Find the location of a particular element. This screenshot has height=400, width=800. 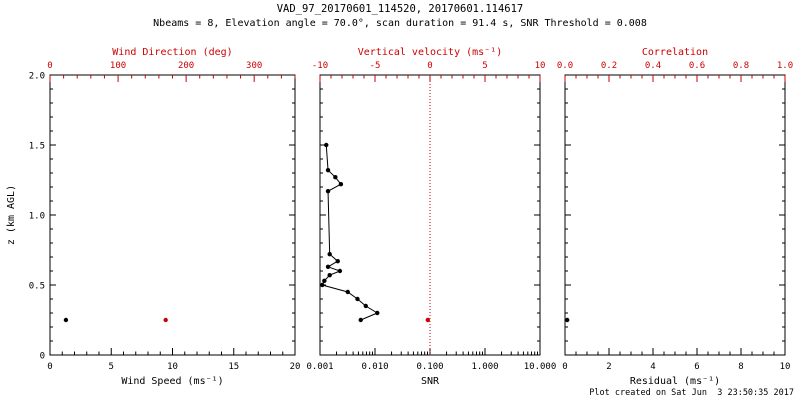

svg-text: 8 is located at coordinates (740, 367).